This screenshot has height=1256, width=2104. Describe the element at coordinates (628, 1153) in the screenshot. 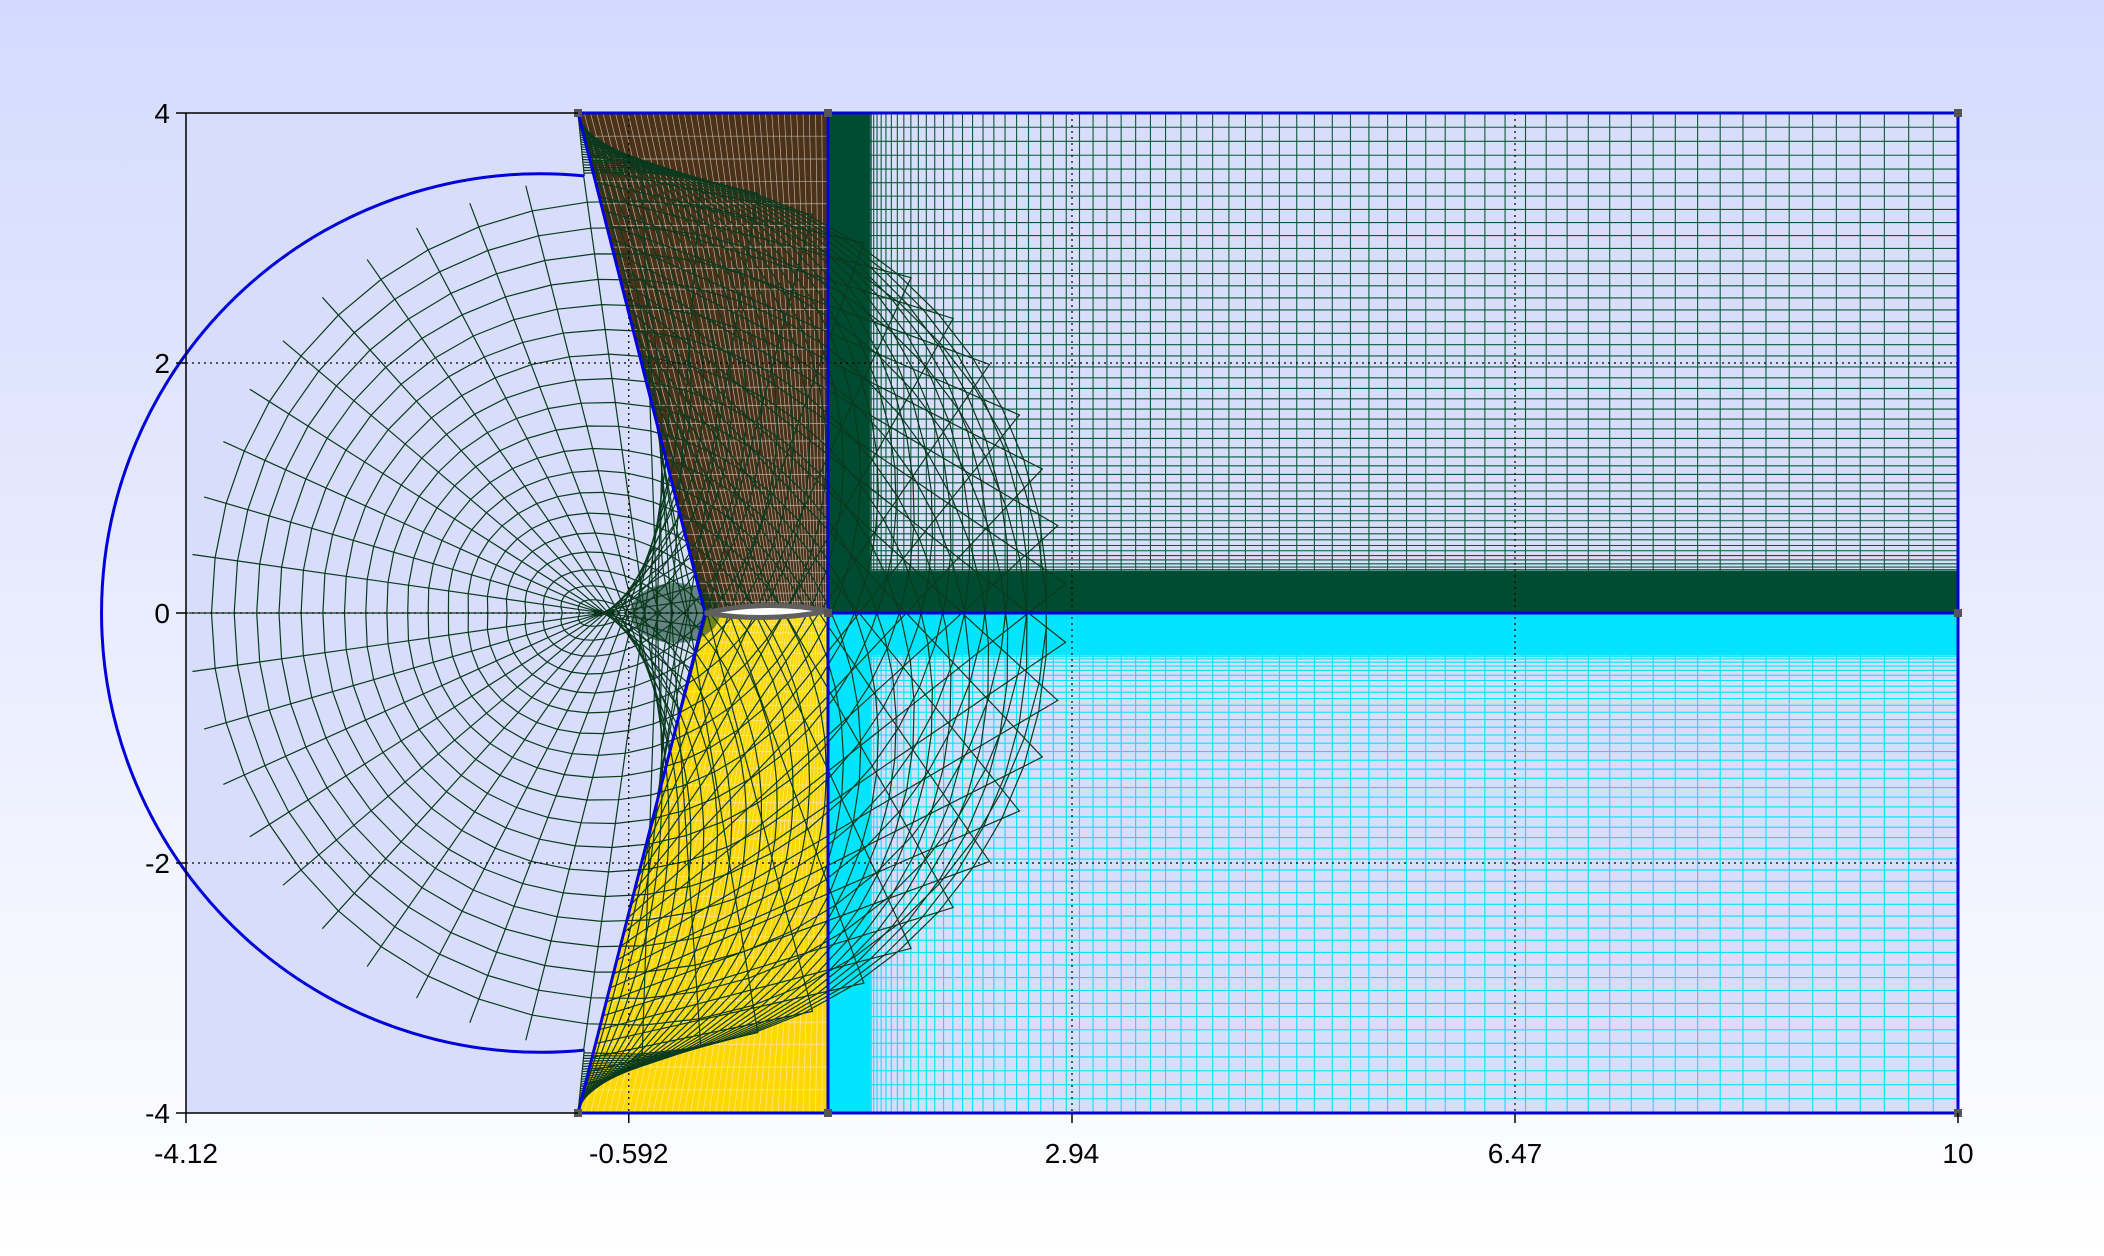

I see `x-tick-label: -0.592` at that location.